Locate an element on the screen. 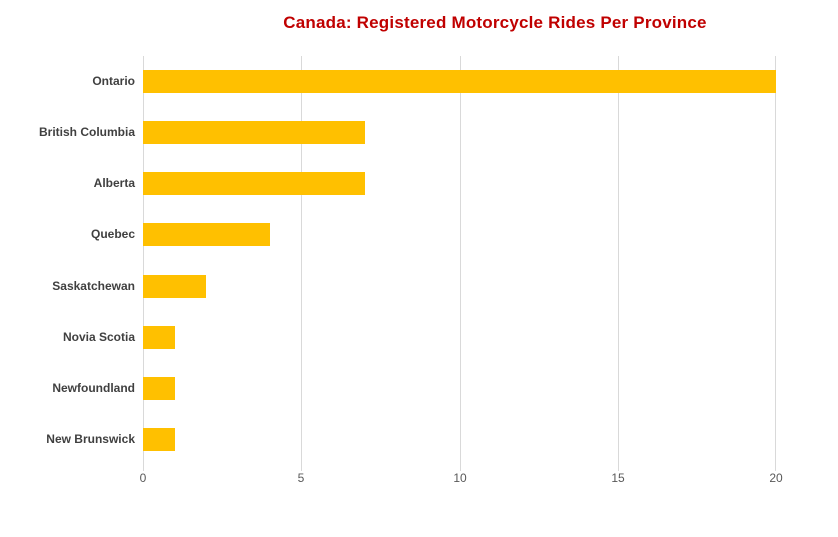 Image resolution: width=838 pixels, height=537 pixels. bar-alberta is located at coordinates (254, 183).